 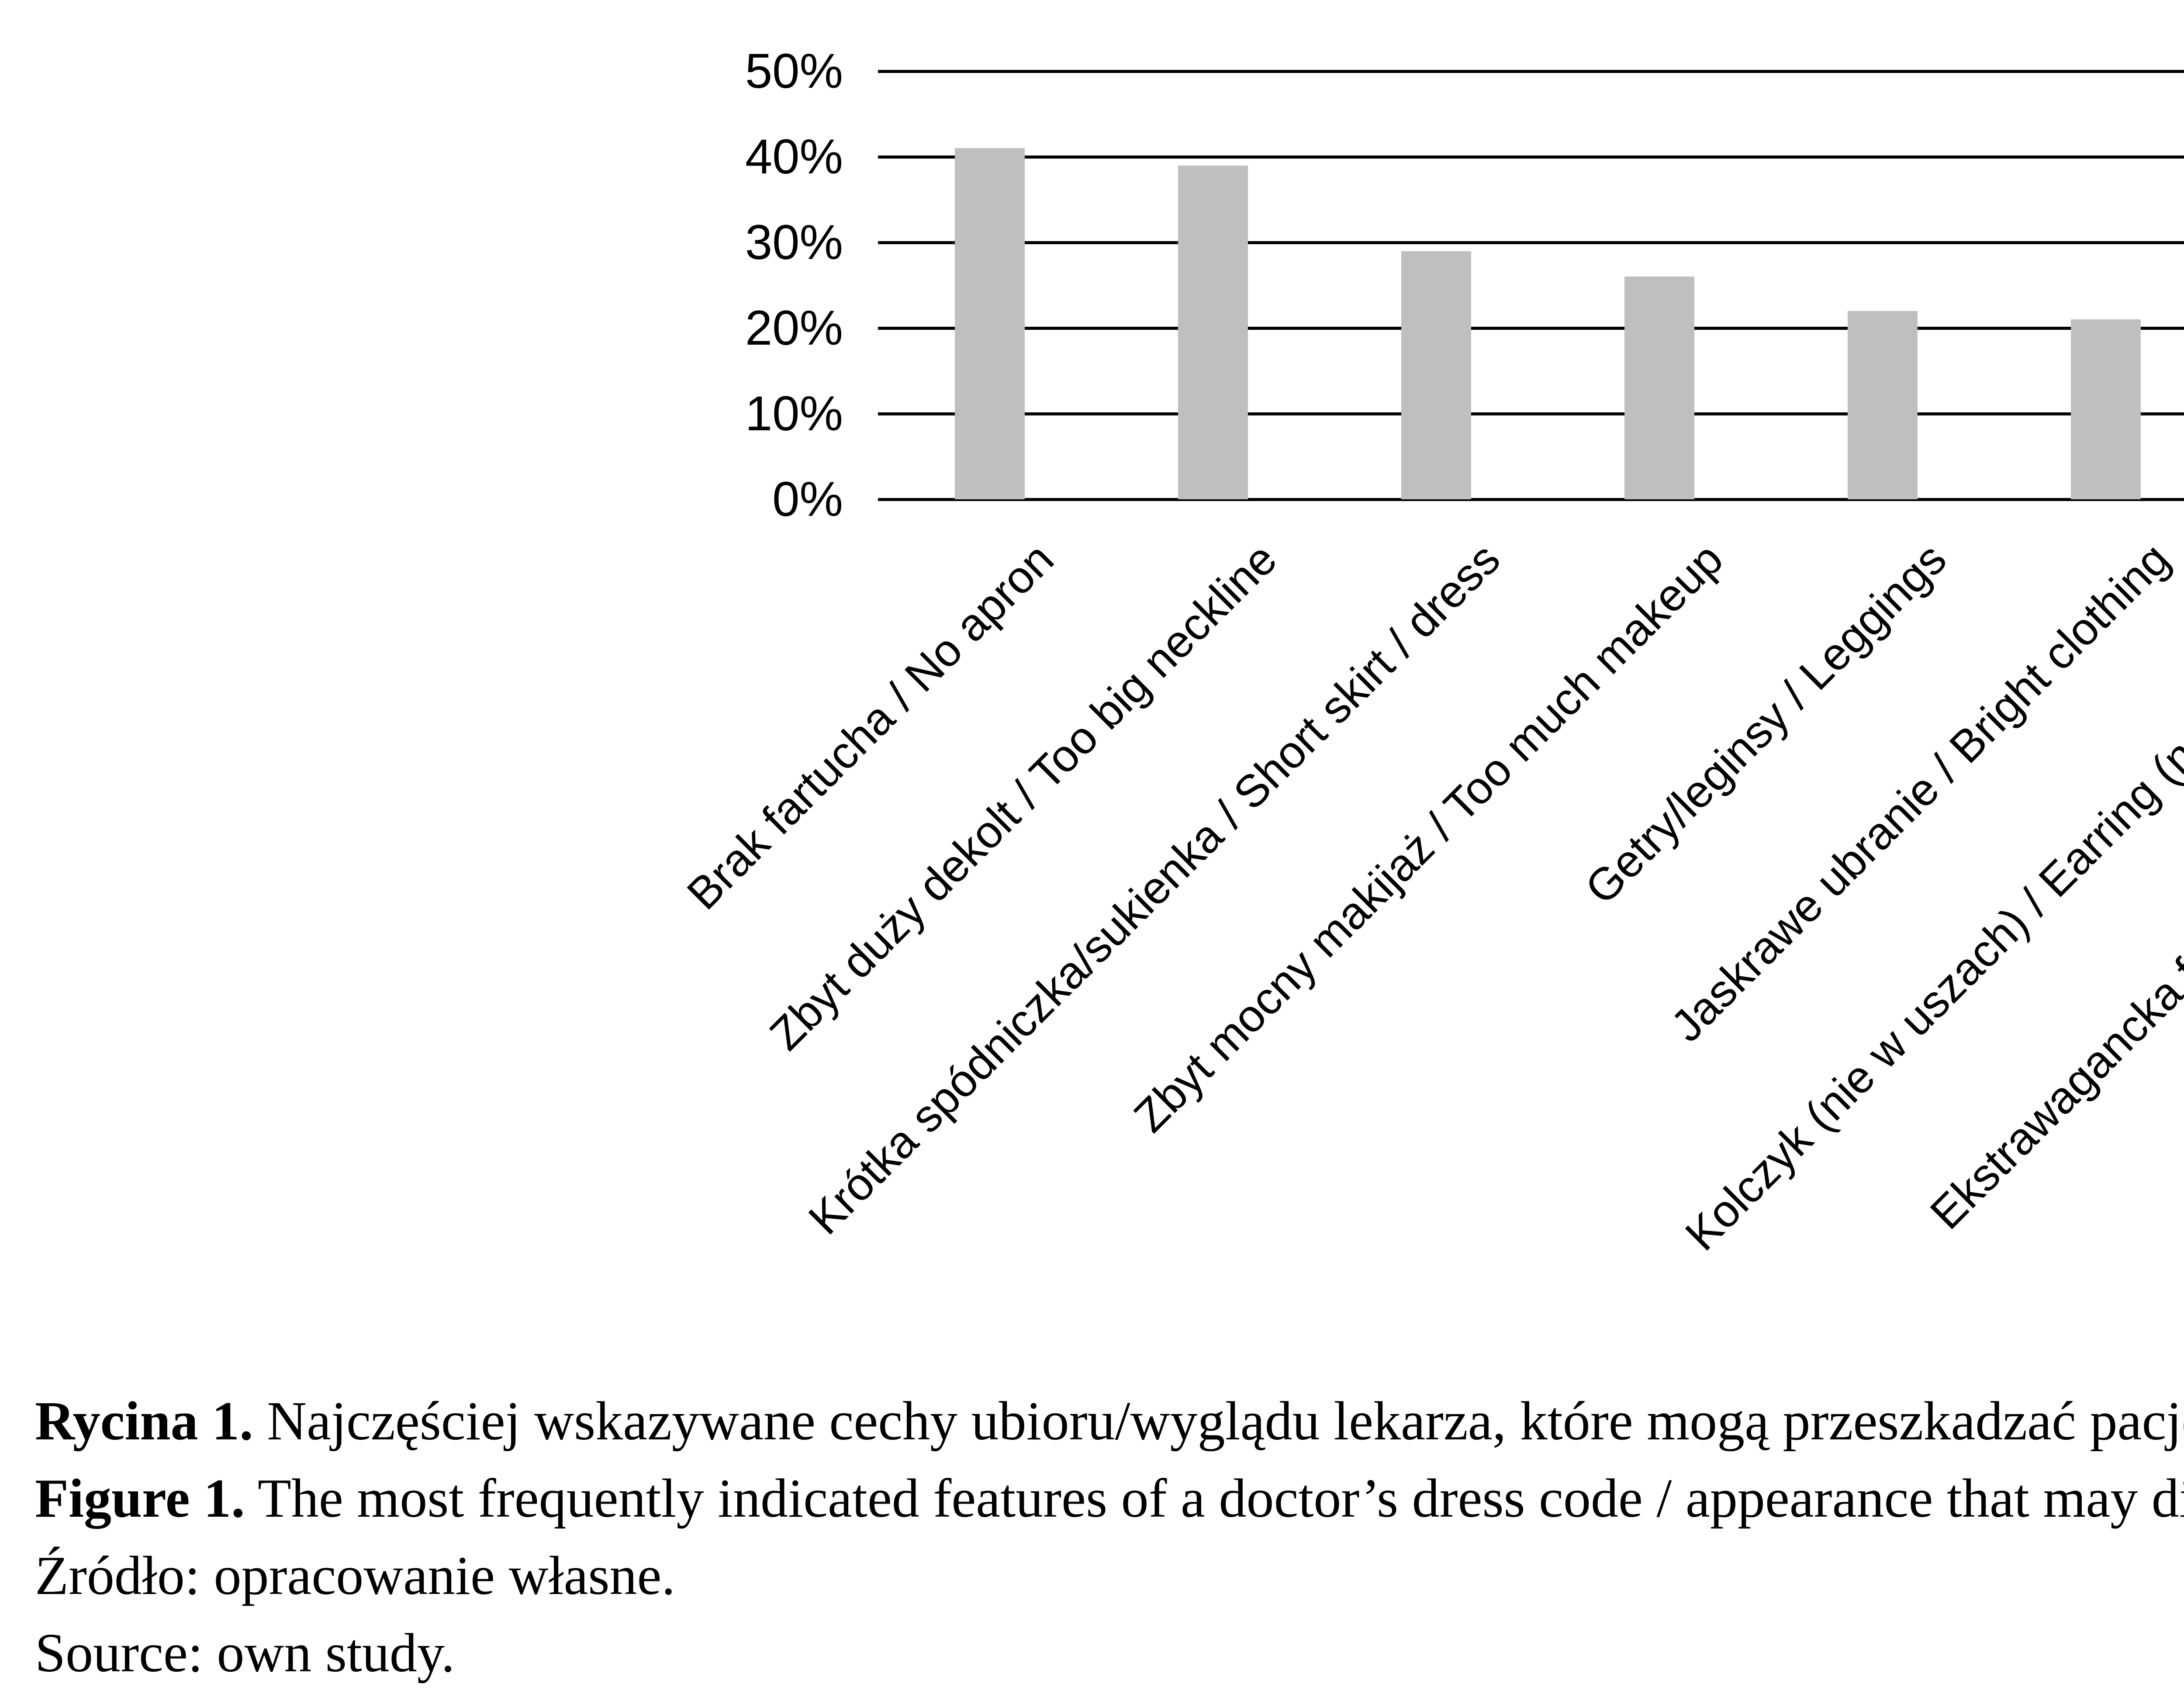 What do you see at coordinates (807, 499) in the screenshot?
I see `y-axis-tick: 0%` at bounding box center [807, 499].